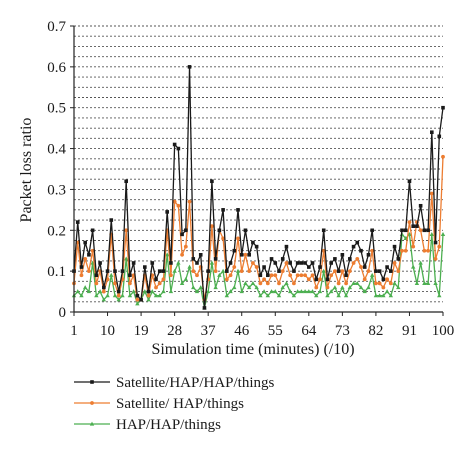 Image resolution: width=474 pixels, height=449 pixels. Describe the element at coordinates (92, 403) in the screenshot. I see `legend-swatch-marker` at that location.